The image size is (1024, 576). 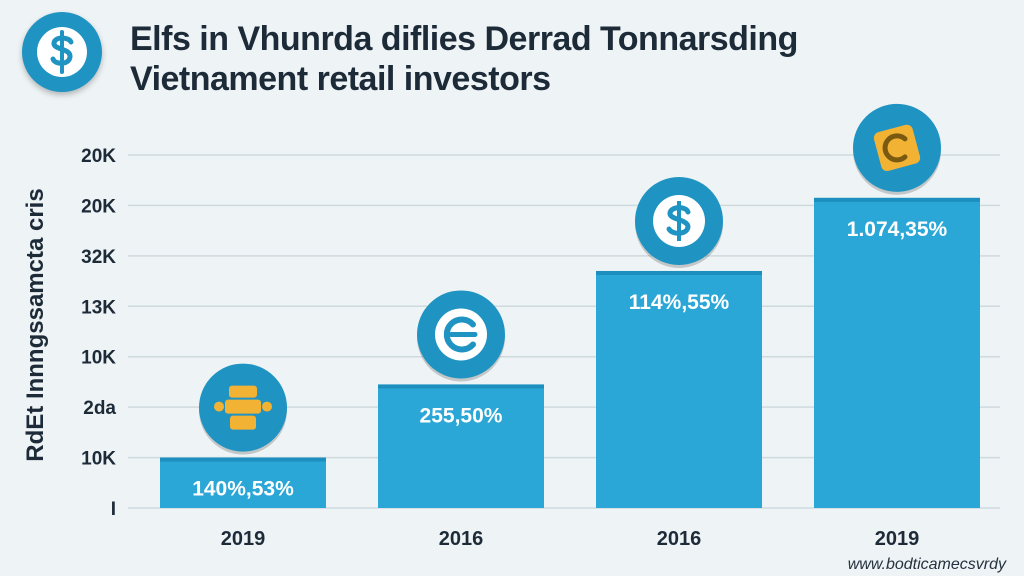 I want to click on chart-subtitle: Vietnament retail investors, so click(x=340, y=79).